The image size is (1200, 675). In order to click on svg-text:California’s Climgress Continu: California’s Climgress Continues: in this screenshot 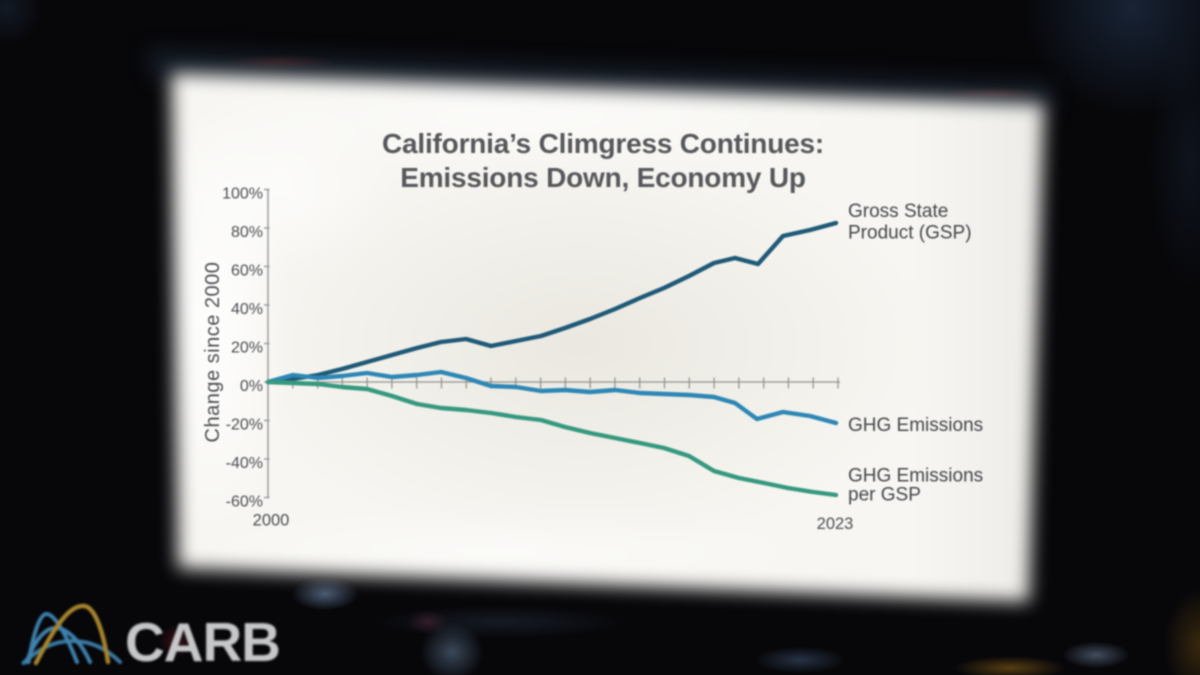, I will do `click(603, 143)`.